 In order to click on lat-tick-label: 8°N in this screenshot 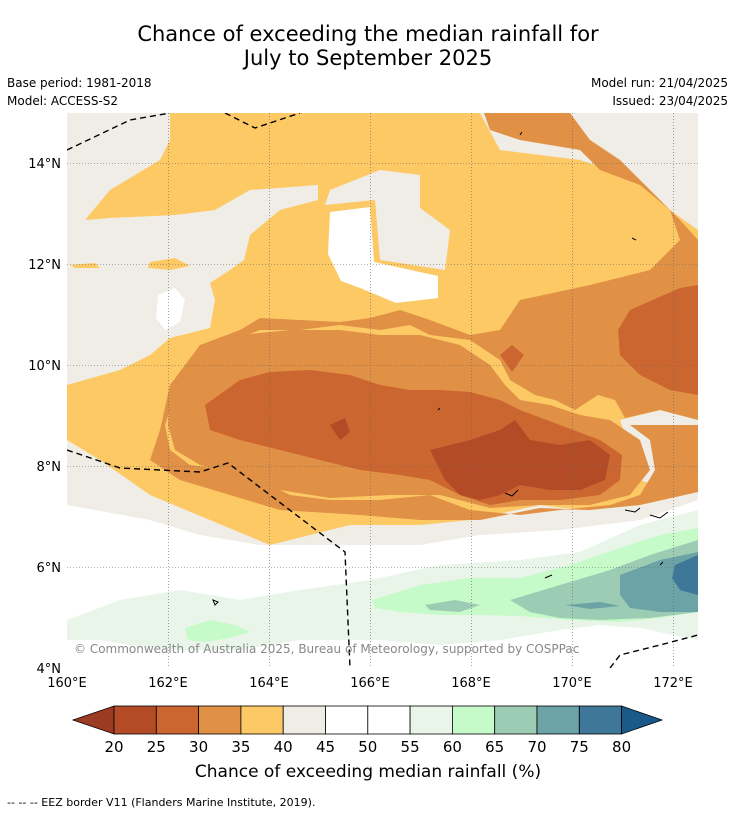, I will do `click(49, 467)`.